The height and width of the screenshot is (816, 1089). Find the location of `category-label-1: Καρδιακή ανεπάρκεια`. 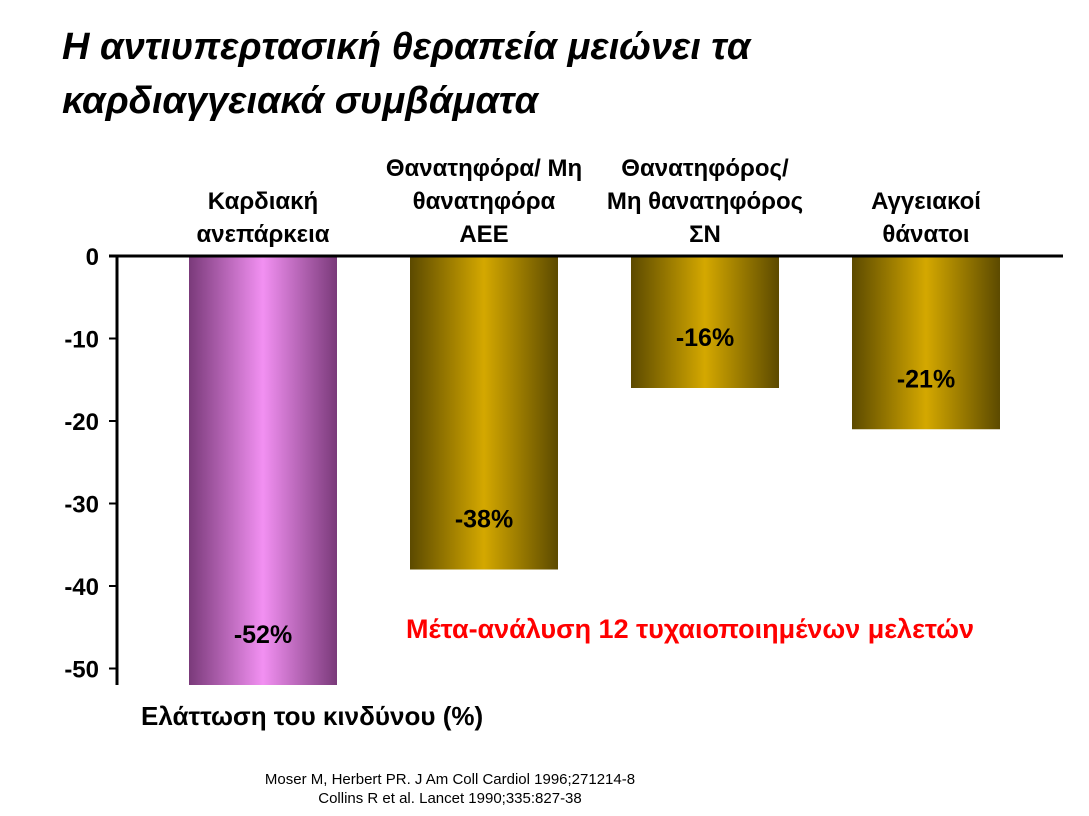

category-label-1: Καρδιακή ανεπάρκεια is located at coordinates (263, 218).